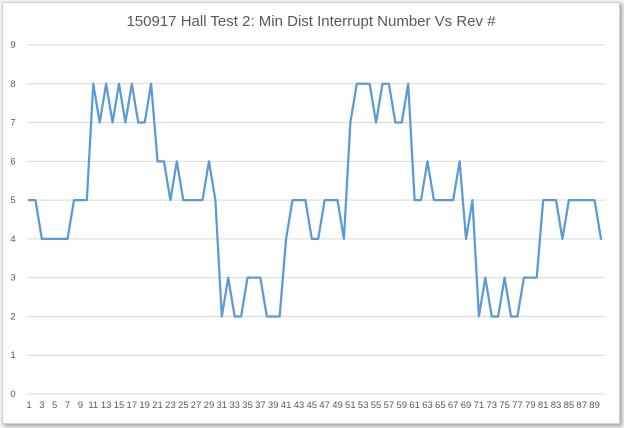 This screenshot has width=624, height=428. I want to click on x-tick-label: 65, so click(440, 405).